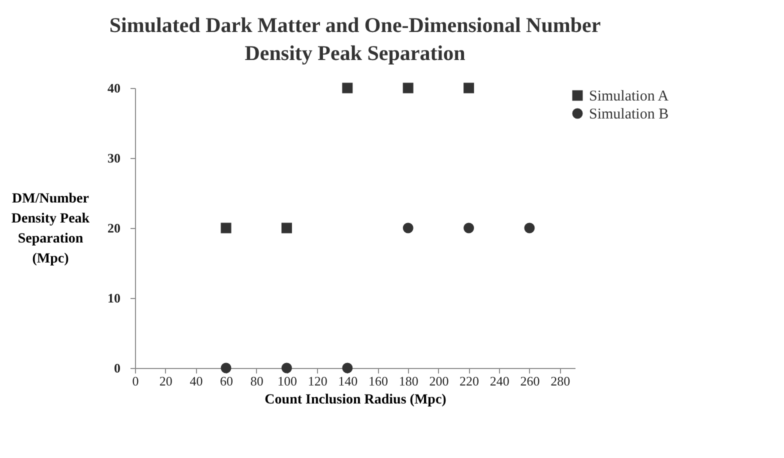 Image resolution: width=784 pixels, height=458 pixels. What do you see at coordinates (257, 381) in the screenshot?
I see `x-tick-label: 80` at bounding box center [257, 381].